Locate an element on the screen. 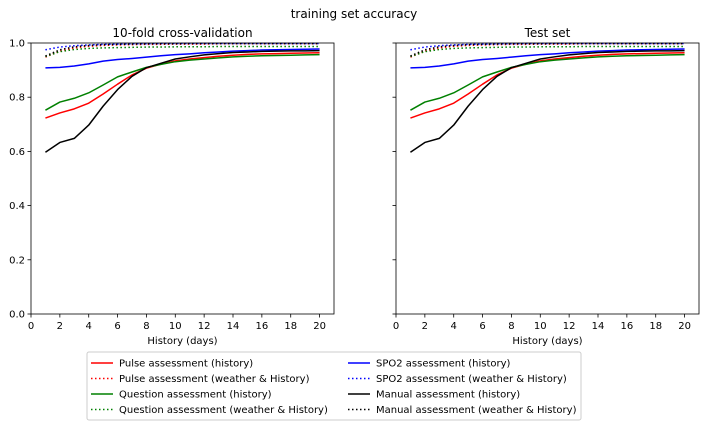 The height and width of the screenshot is (425, 710). panel-1-x-tick-label: 10 is located at coordinates (175, 326).